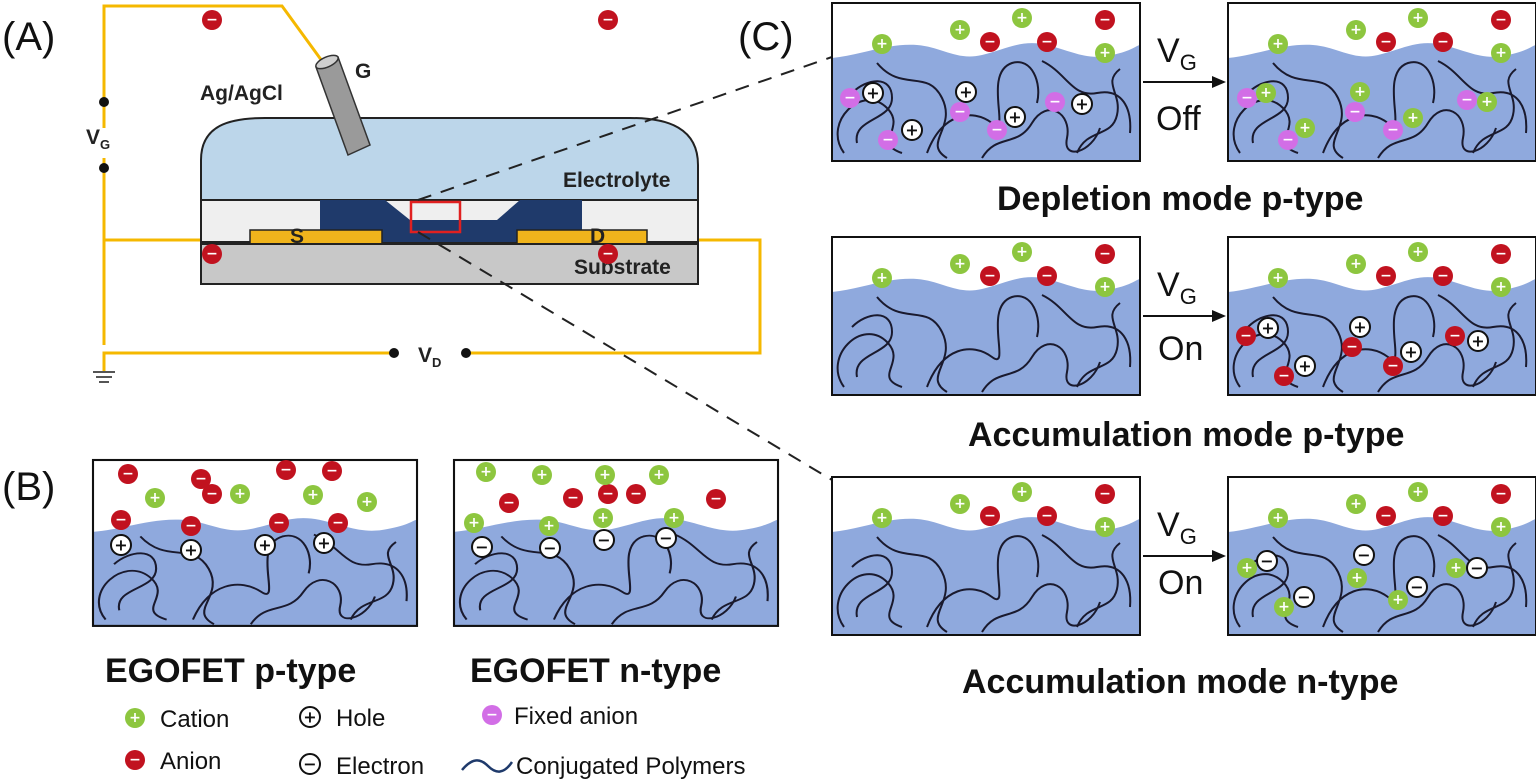  What do you see at coordinates (190, 761) in the screenshot?
I see `legend-anion-label: Anion` at bounding box center [190, 761].